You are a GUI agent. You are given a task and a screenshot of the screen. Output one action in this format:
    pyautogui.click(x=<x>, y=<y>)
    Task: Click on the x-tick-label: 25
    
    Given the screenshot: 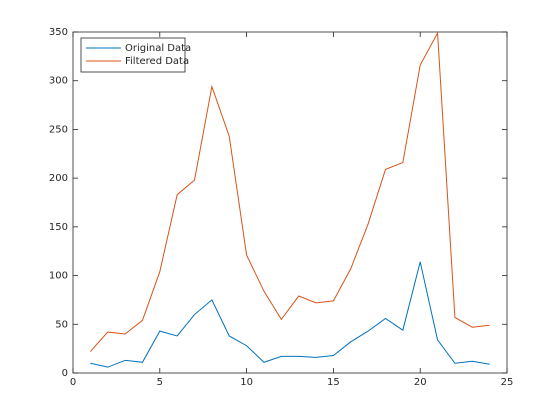 What is the action you would take?
    pyautogui.click(x=507, y=382)
    